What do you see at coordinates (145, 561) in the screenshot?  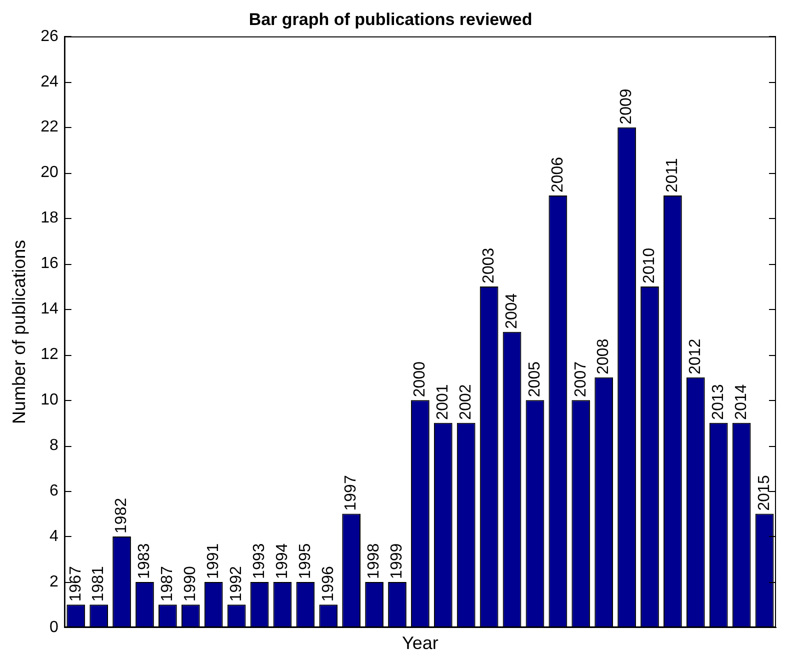 I see `x-tick-label: 1983` at bounding box center [145, 561].